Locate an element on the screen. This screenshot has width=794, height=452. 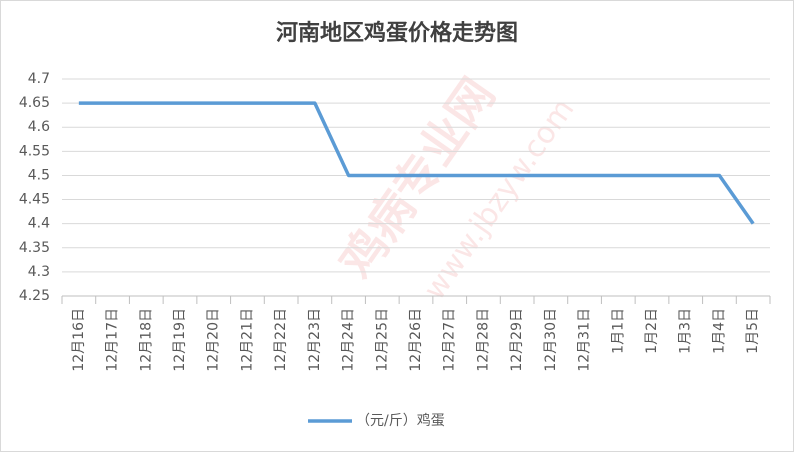
y-tick-label: 4.25 is located at coordinates (34, 296).